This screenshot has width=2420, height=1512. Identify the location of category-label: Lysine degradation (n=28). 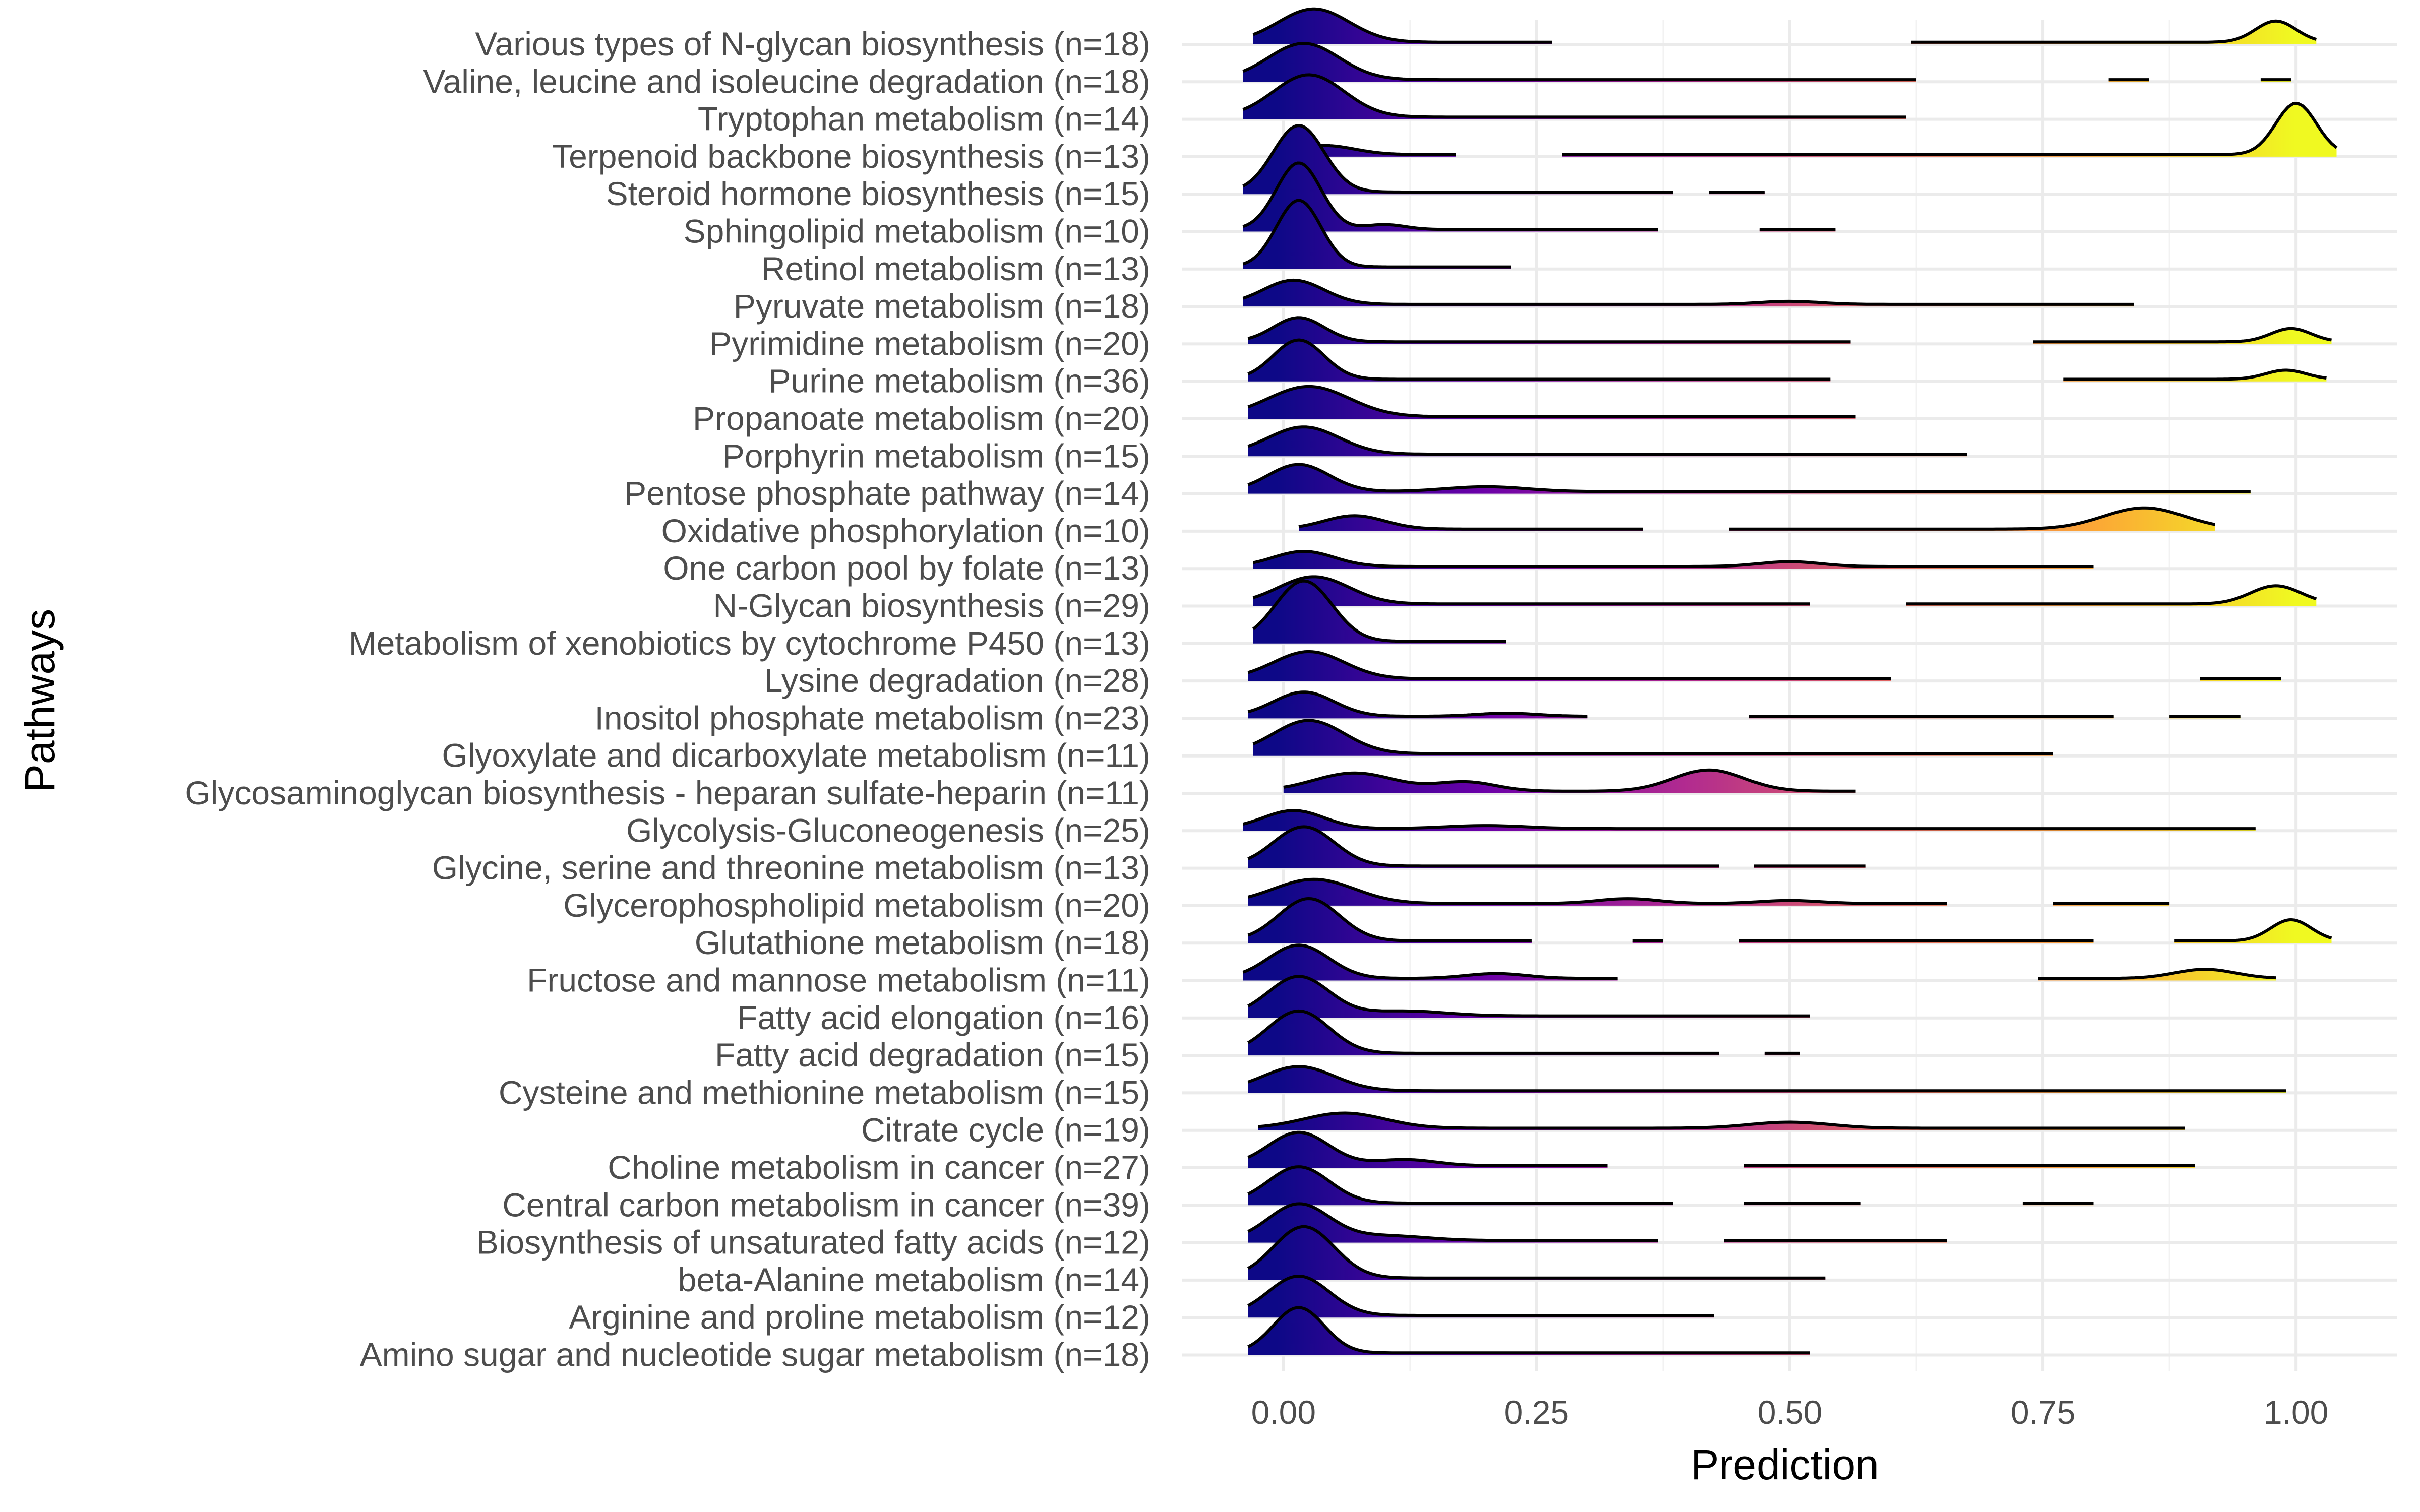
(957, 680).